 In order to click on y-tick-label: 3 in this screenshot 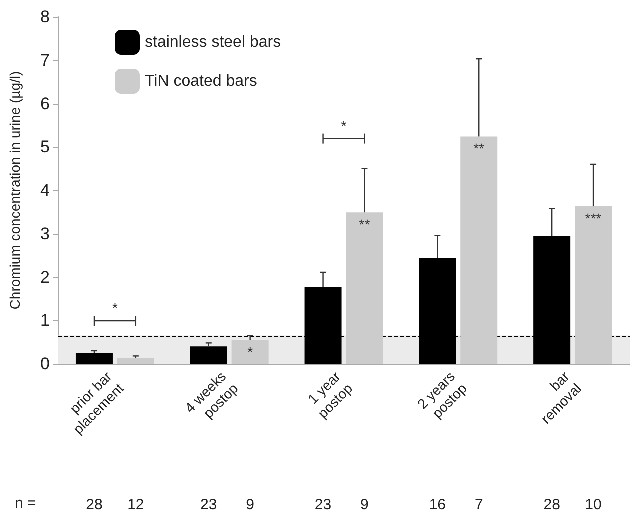, I will do `click(45, 234)`.